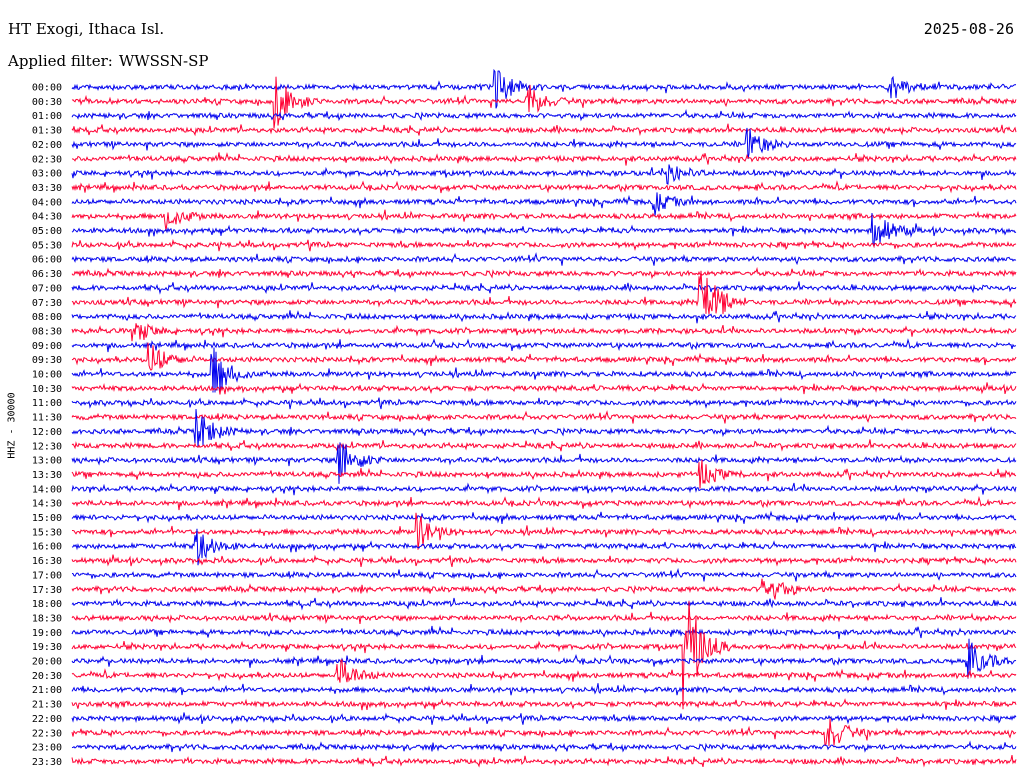  Describe the element at coordinates (47, 389) in the screenshot. I see `time-label: 10:30` at that location.